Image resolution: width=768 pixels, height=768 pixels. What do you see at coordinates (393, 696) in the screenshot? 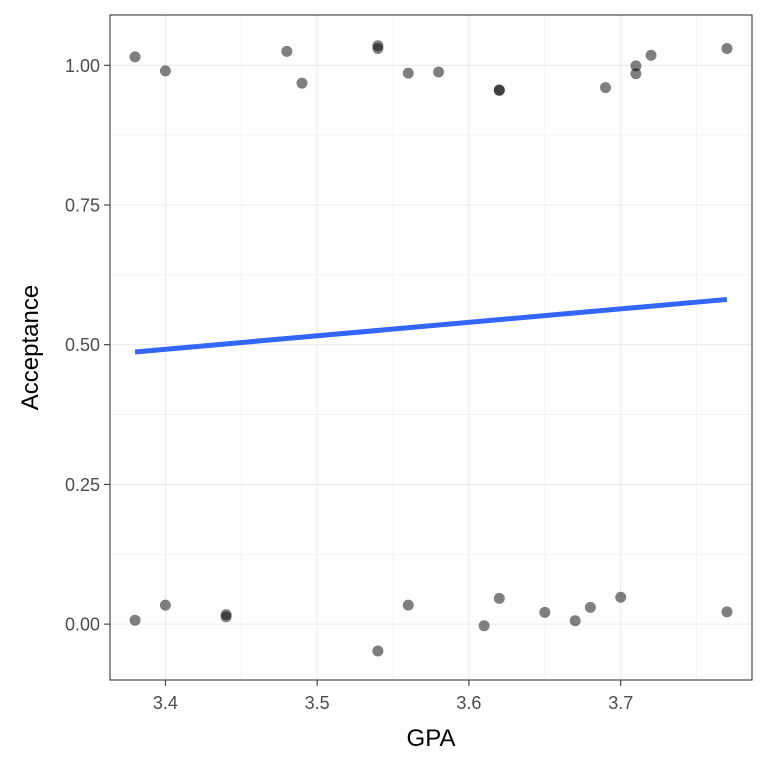
I see `x-axis: 3.4 3.5 3.6 3.7` at bounding box center [393, 696].